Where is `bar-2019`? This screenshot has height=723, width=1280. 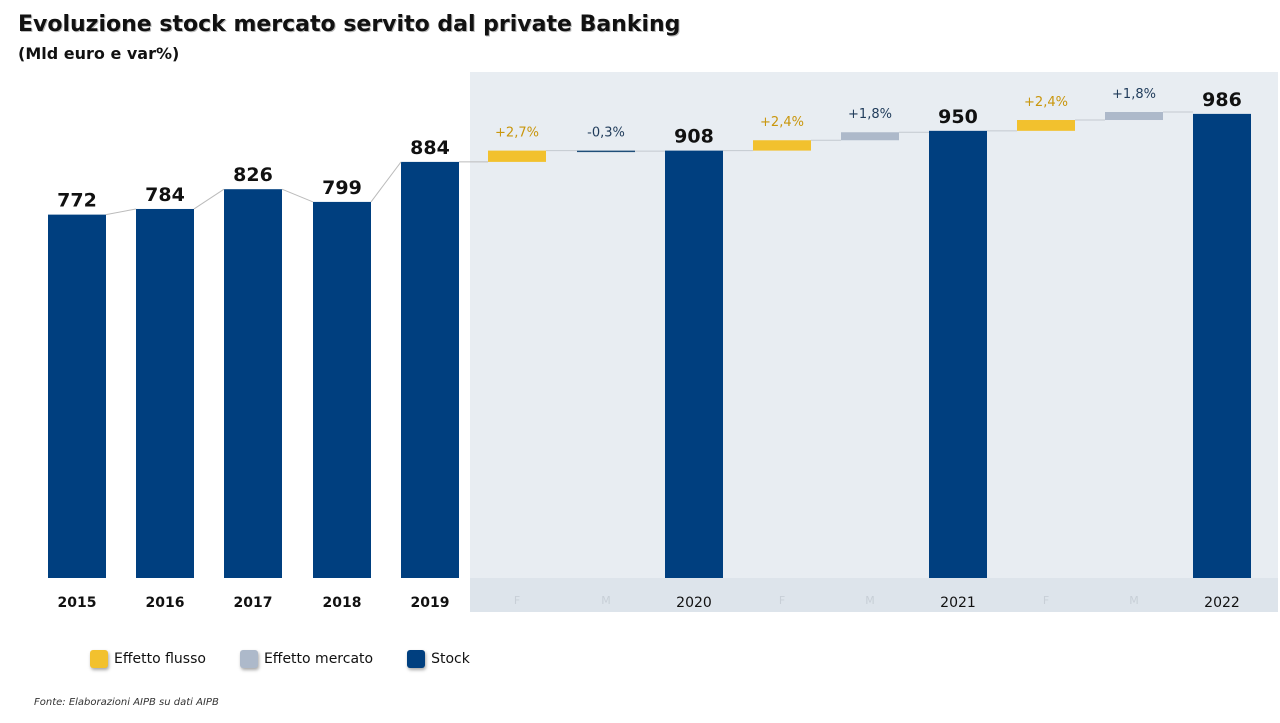 bar-2019 is located at coordinates (430, 370).